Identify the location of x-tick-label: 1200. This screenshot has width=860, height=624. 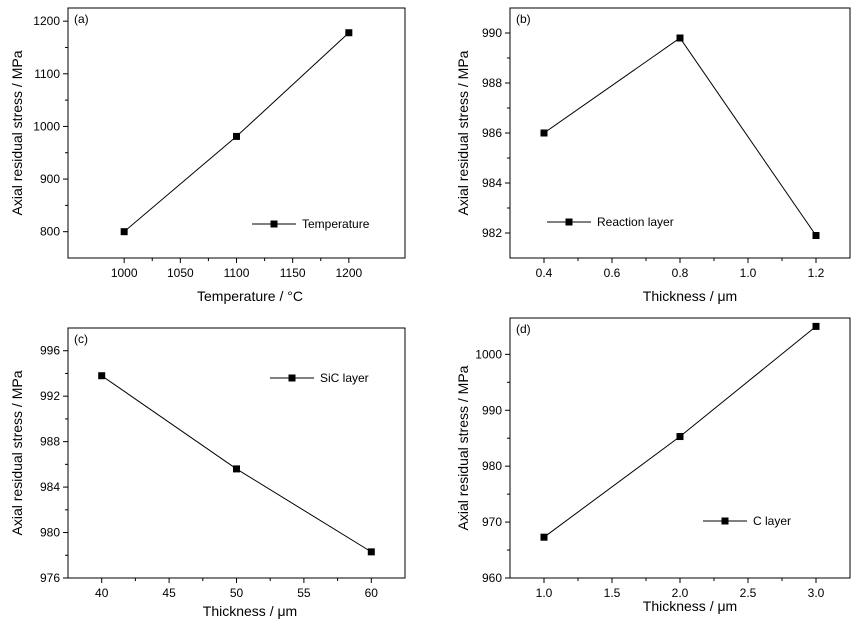
(348, 273).